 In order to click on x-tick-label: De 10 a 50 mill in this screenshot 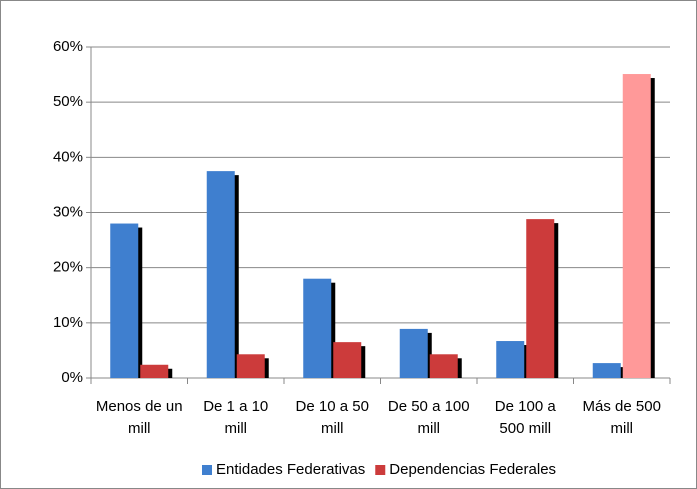, I will do `click(332, 417)`.